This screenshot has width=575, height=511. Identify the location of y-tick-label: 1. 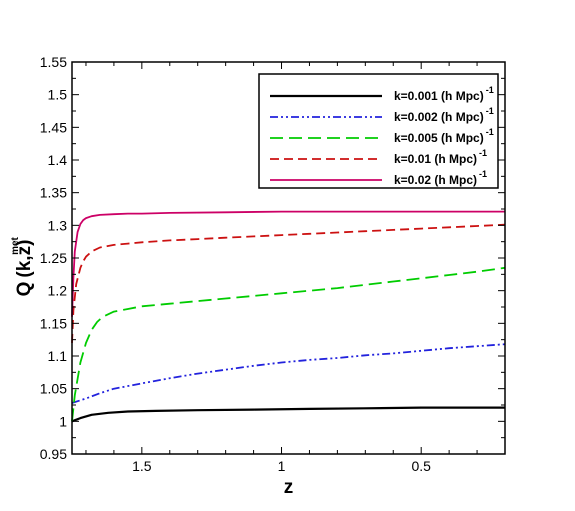
(63, 421).